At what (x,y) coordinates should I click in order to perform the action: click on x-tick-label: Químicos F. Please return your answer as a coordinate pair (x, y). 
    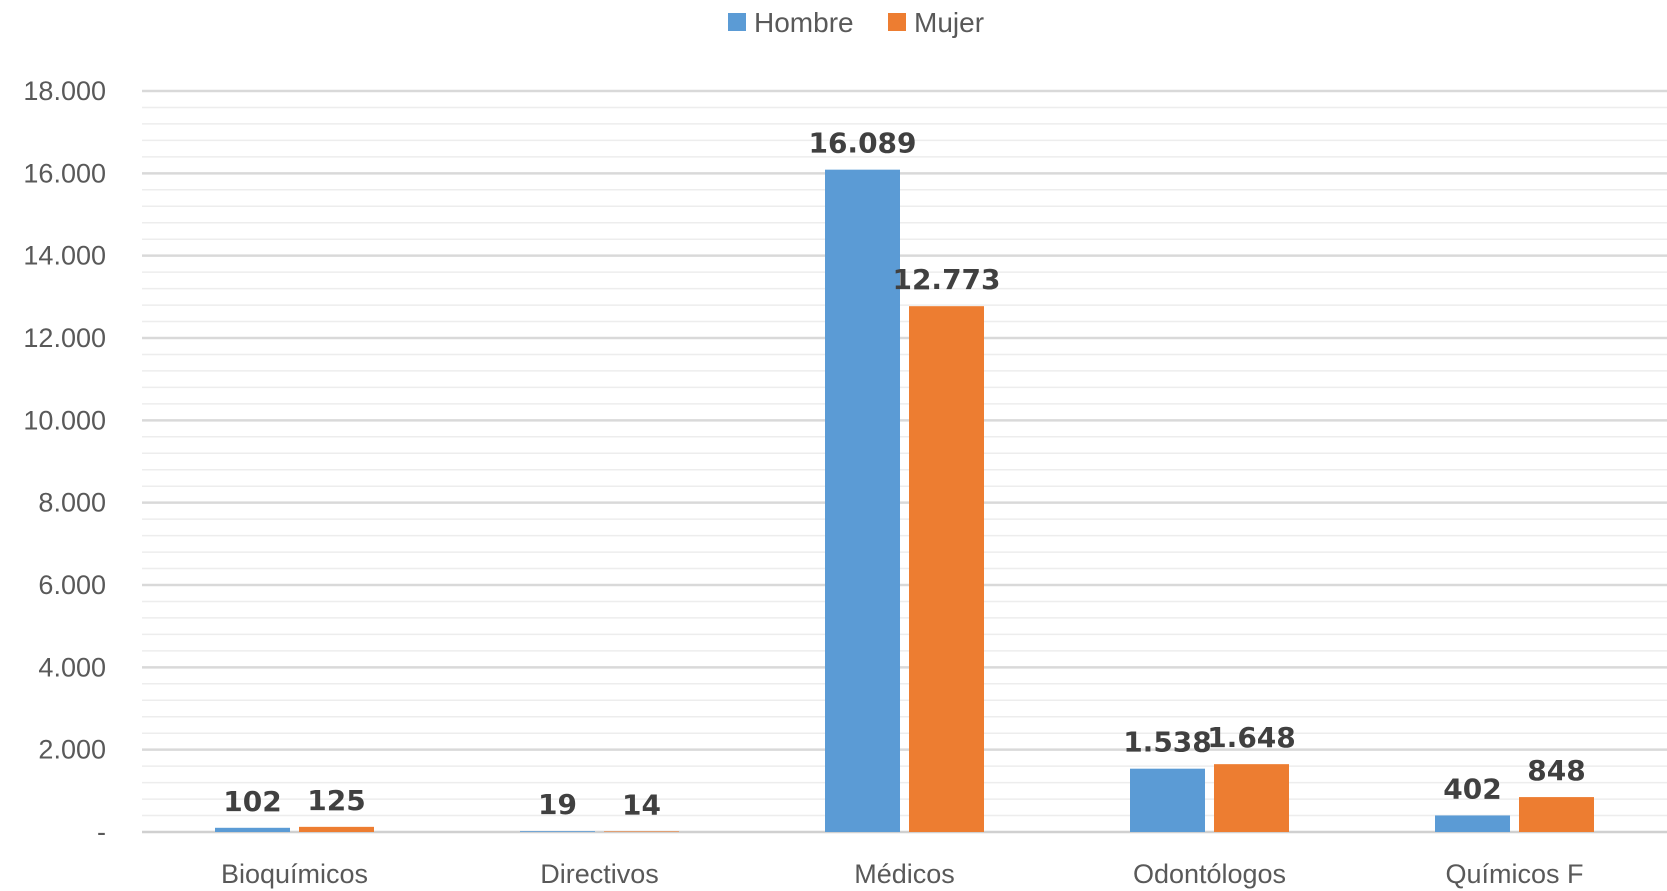
    Looking at the image, I should click on (1514, 874).